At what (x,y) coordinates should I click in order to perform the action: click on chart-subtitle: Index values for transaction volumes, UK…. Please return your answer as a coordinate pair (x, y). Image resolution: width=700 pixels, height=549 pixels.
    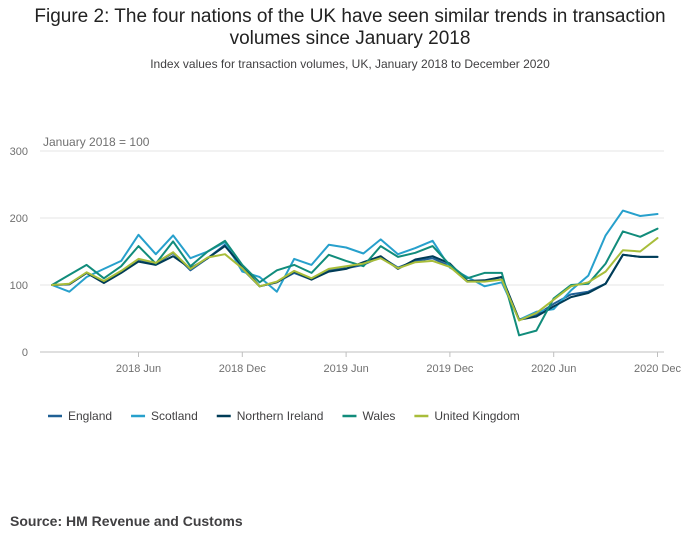
    Looking at the image, I should click on (350, 64).